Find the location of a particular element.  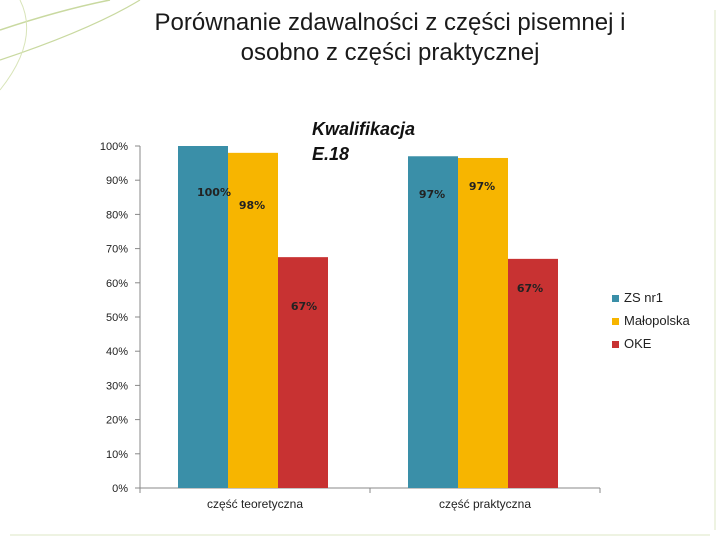

data-label: 98% is located at coordinates (252, 205).